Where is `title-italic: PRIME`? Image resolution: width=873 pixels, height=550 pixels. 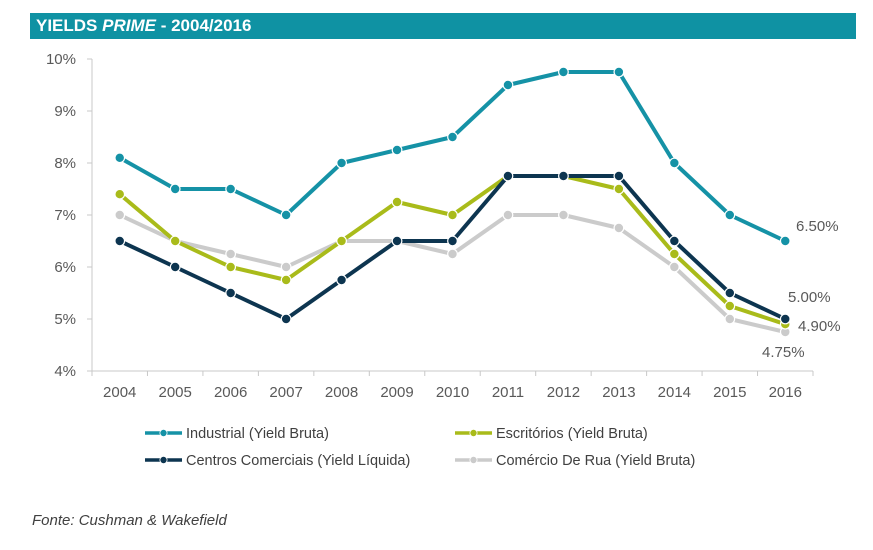 title-italic: PRIME is located at coordinates (129, 25).